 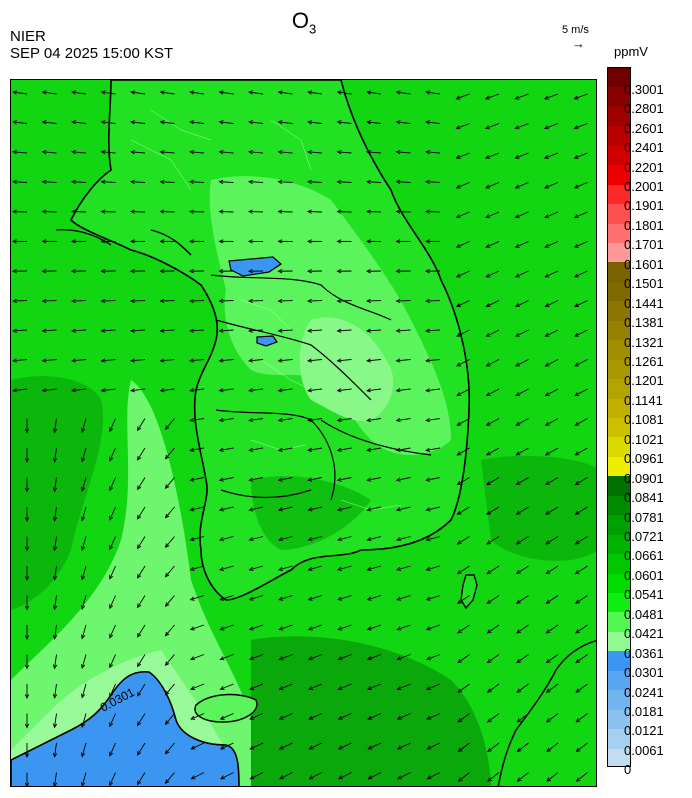 What do you see at coordinates (644, 653) in the screenshot?
I see `colorbar-tick-label: 0.0361` at bounding box center [644, 653].